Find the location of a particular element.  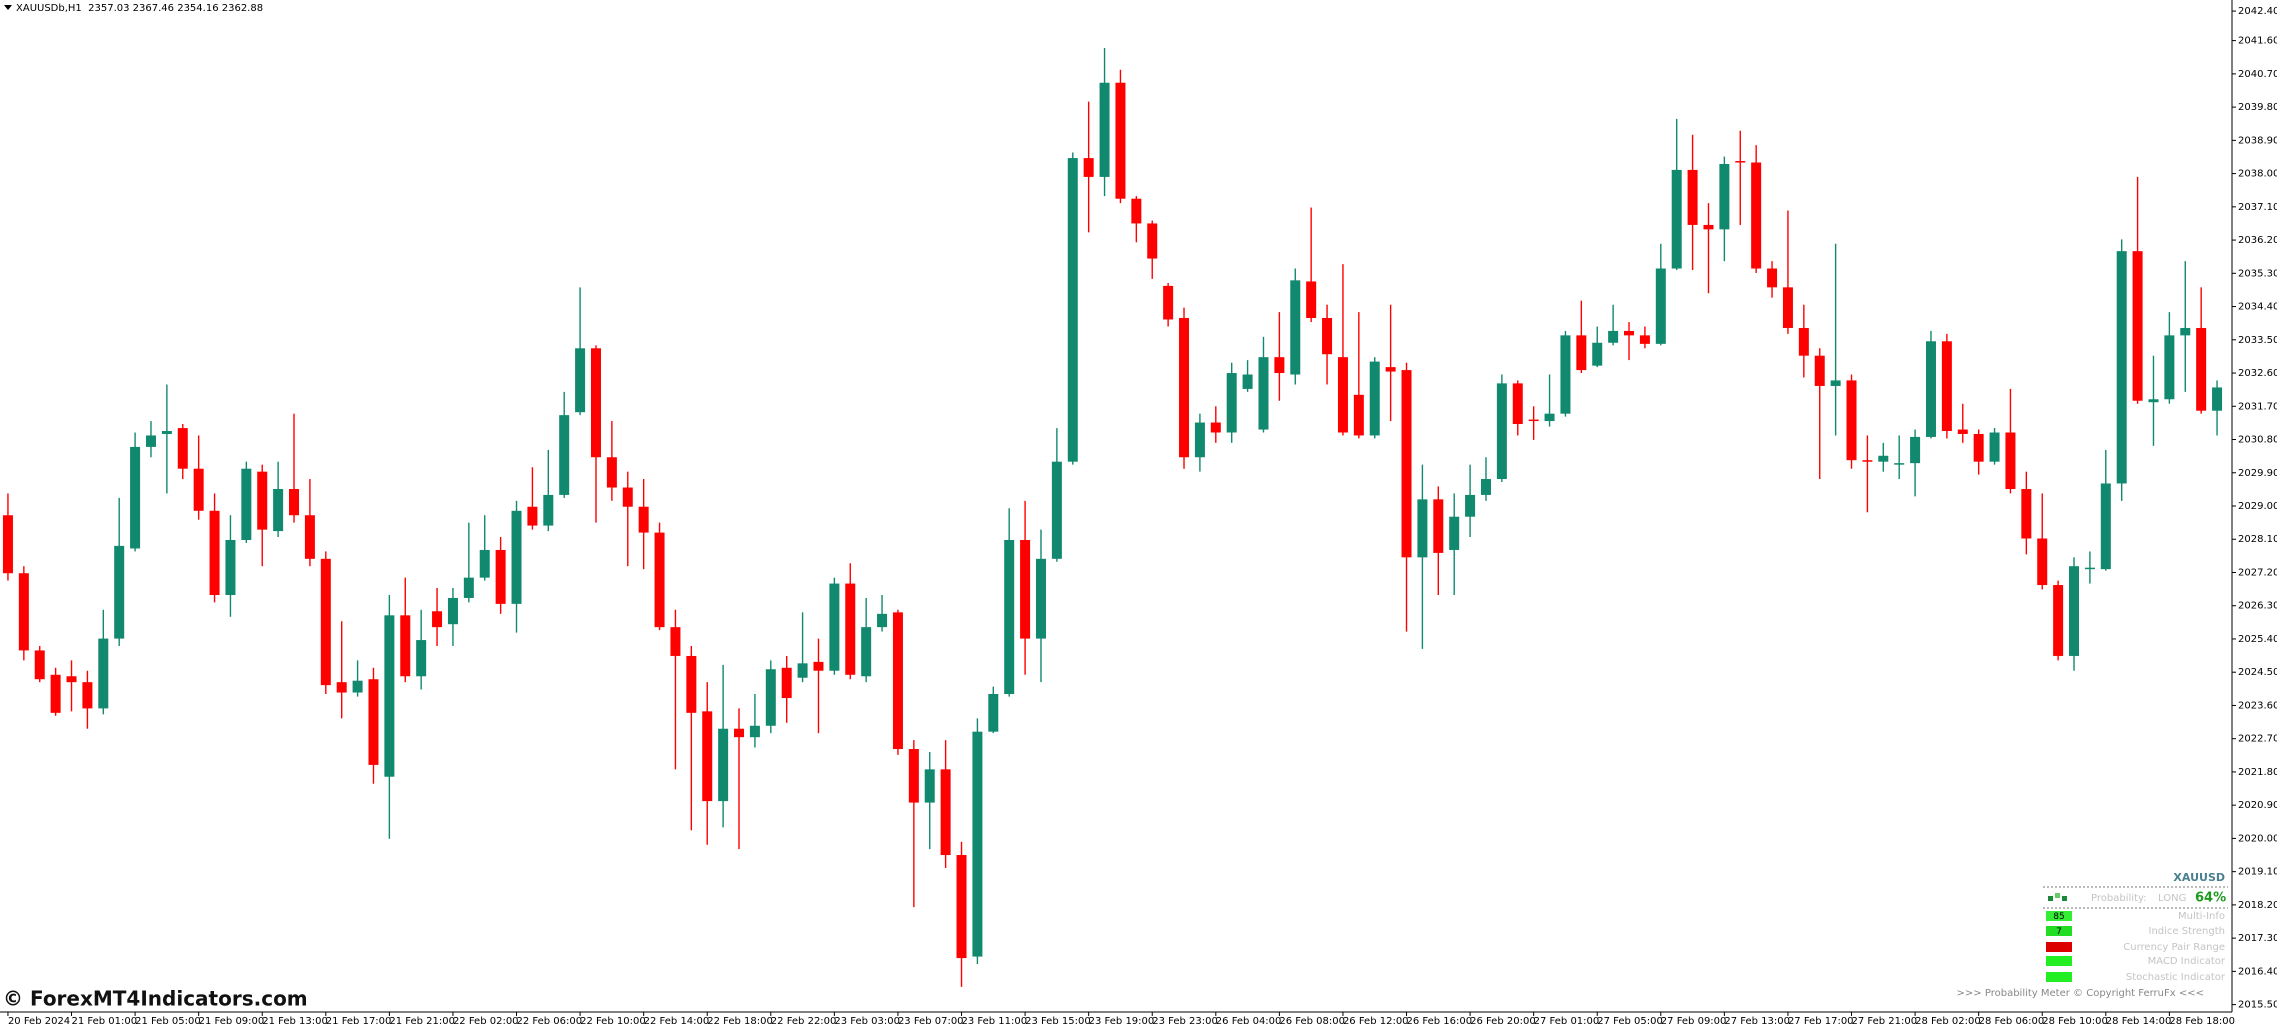

y-tick-label: 2016.40 is located at coordinates (2257, 971).